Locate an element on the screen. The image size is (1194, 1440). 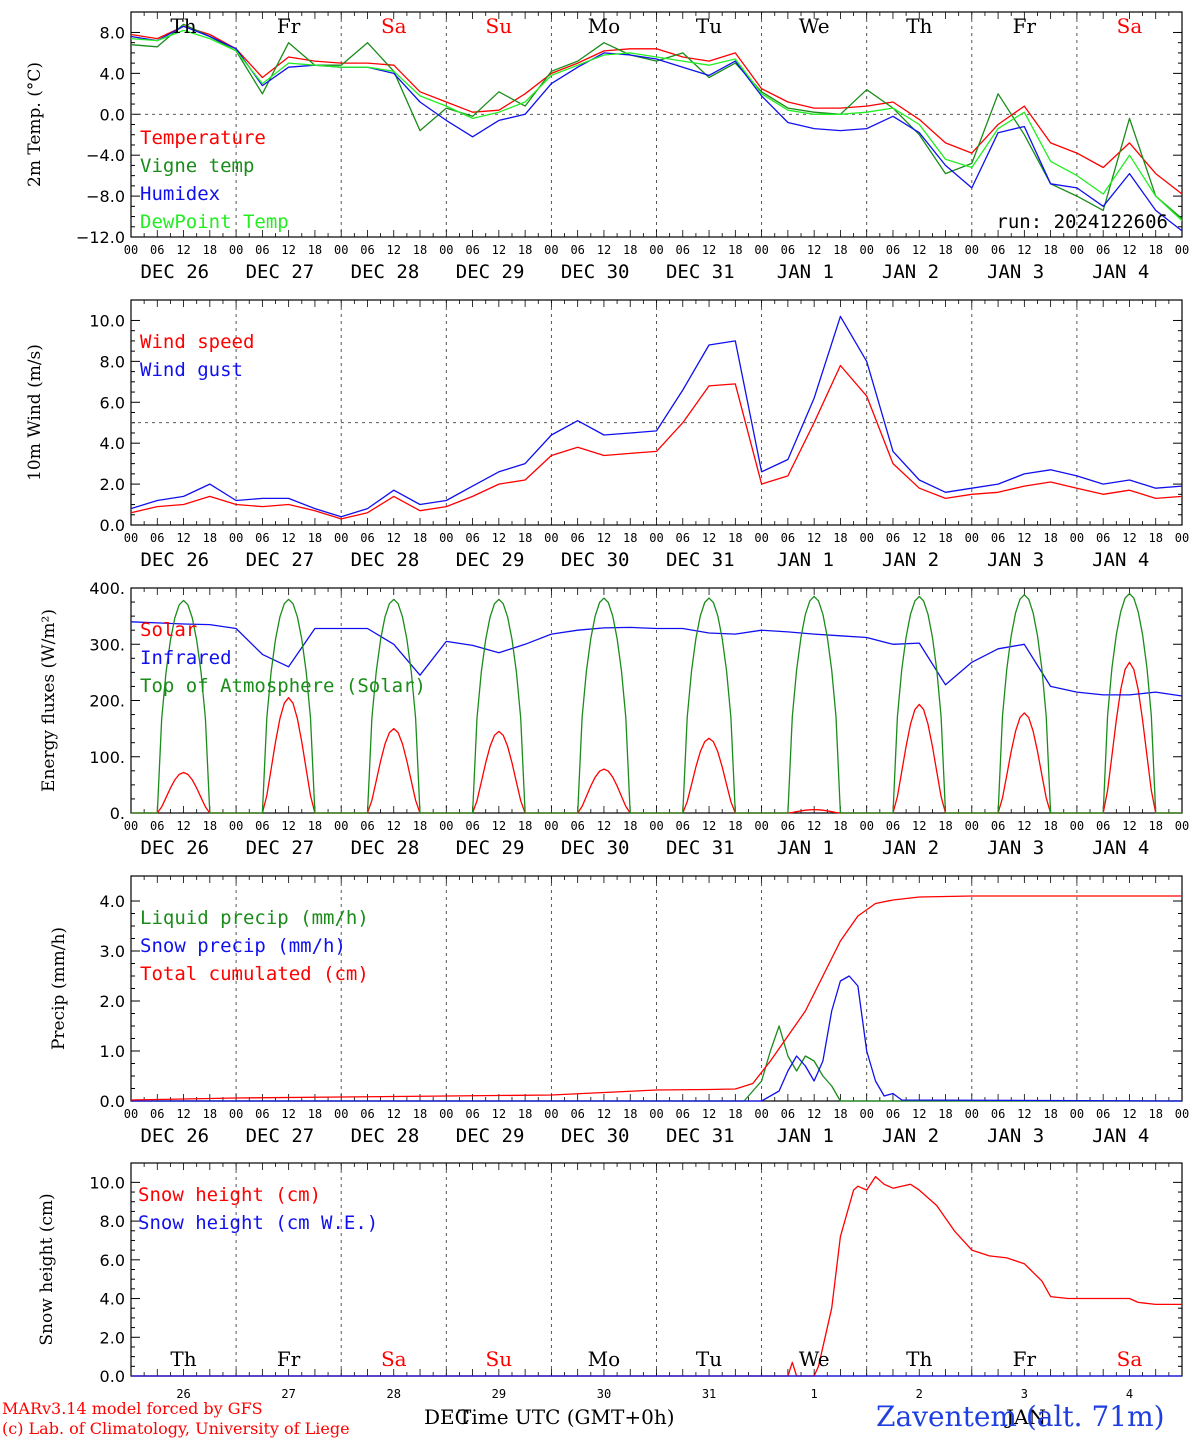
day-of-week-label: Tu is located at coordinates (709, 1359).